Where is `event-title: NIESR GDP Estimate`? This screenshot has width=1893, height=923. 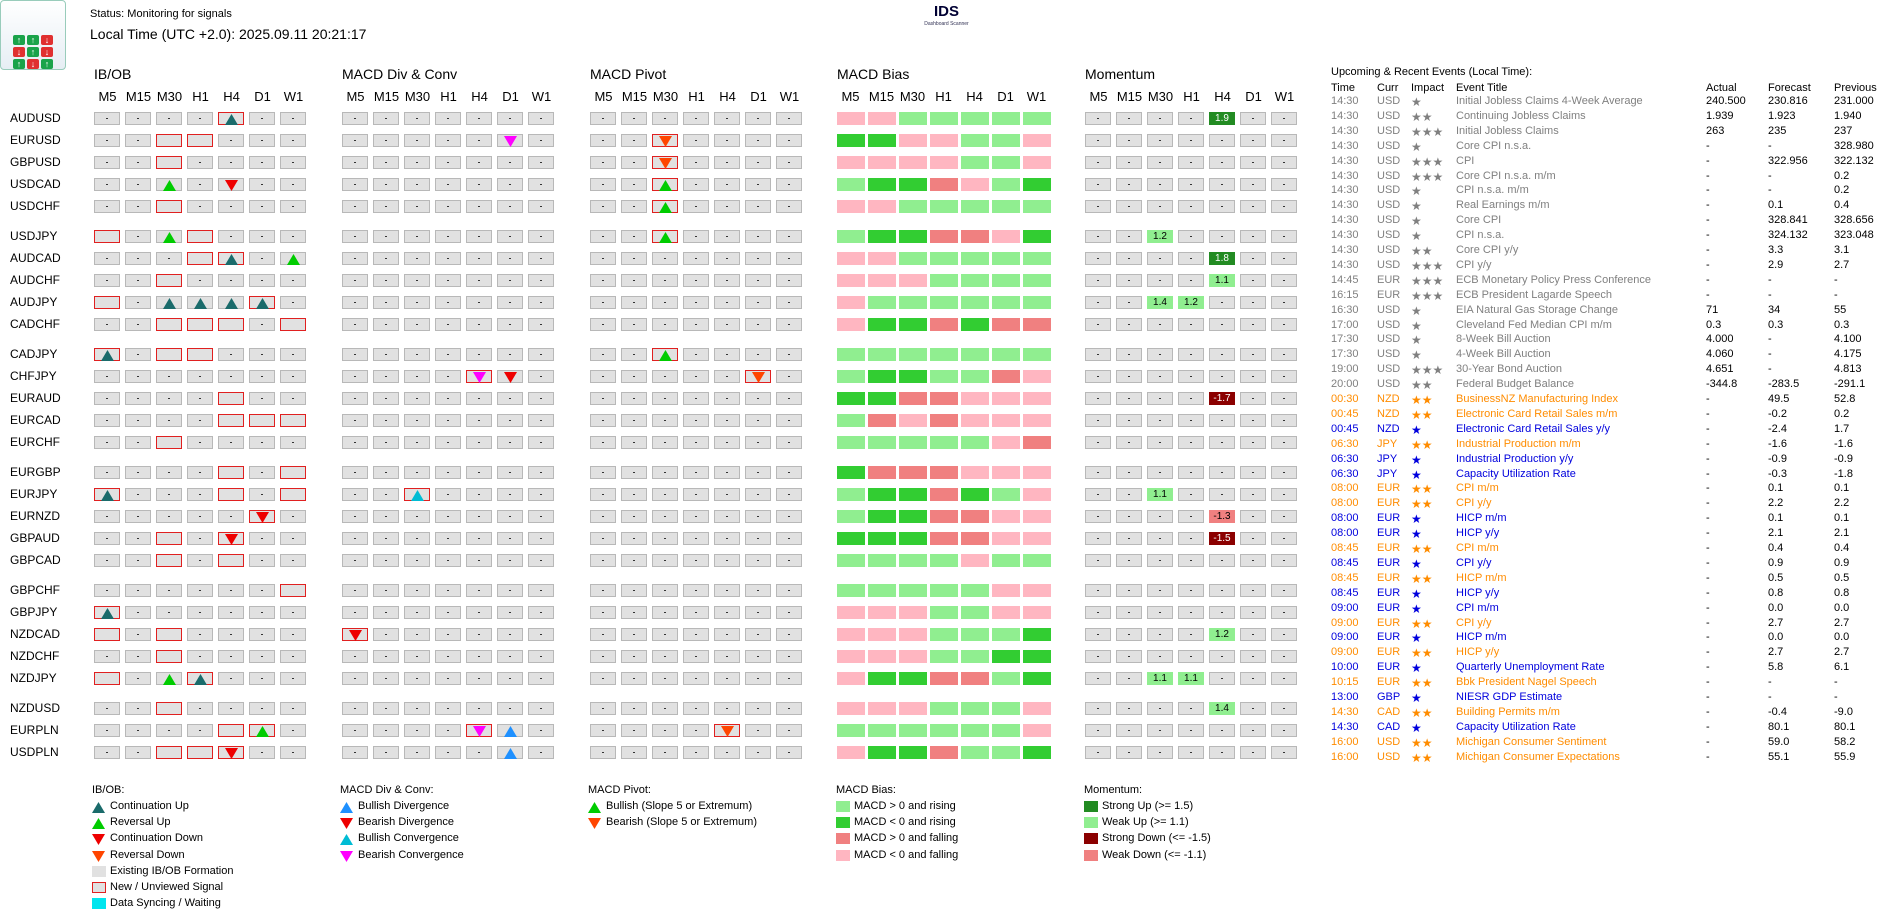
event-title: NIESR GDP Estimate is located at coordinates (1509, 697).